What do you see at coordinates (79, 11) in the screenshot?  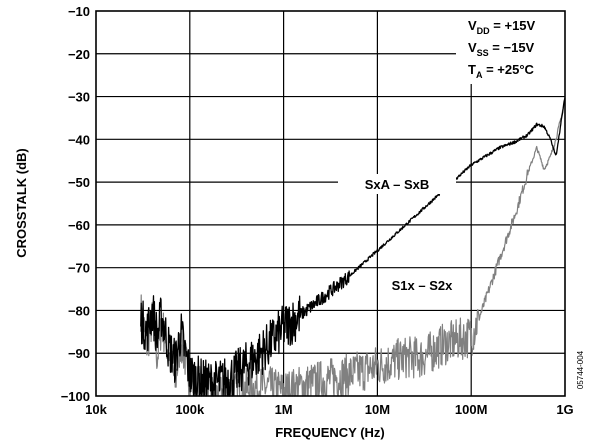 I see `y-tick-label: −10` at bounding box center [79, 11].